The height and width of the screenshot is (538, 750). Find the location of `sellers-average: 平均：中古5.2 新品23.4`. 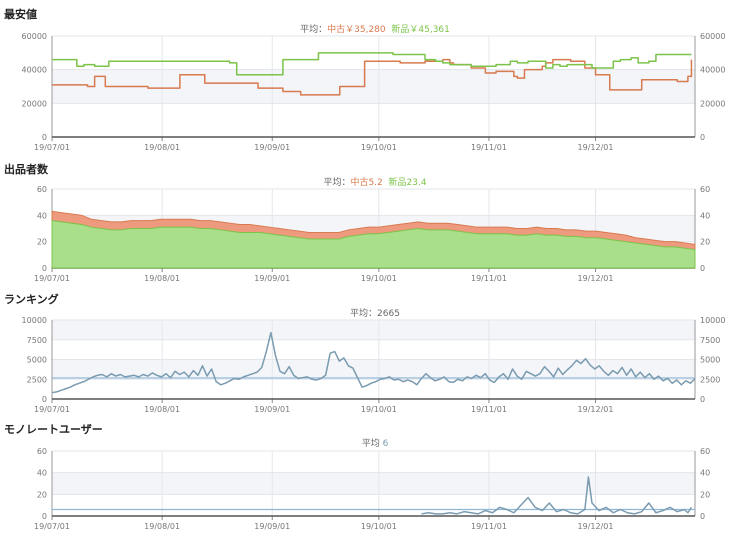

sellers-average: 平均：中古5.2 新品23.4 is located at coordinates (375, 181).